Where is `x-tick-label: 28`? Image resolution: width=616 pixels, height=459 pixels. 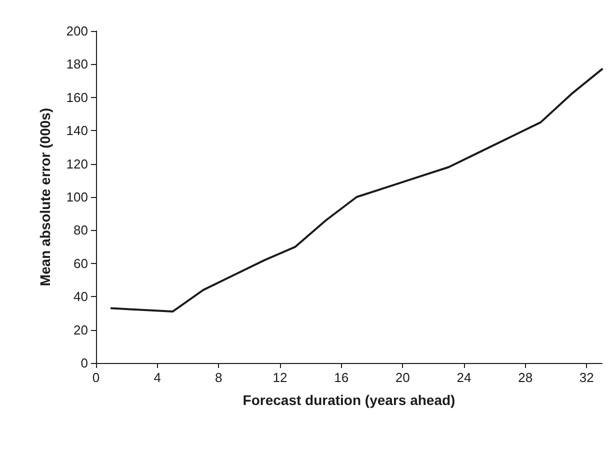 x-tick-label: 28 is located at coordinates (525, 377).